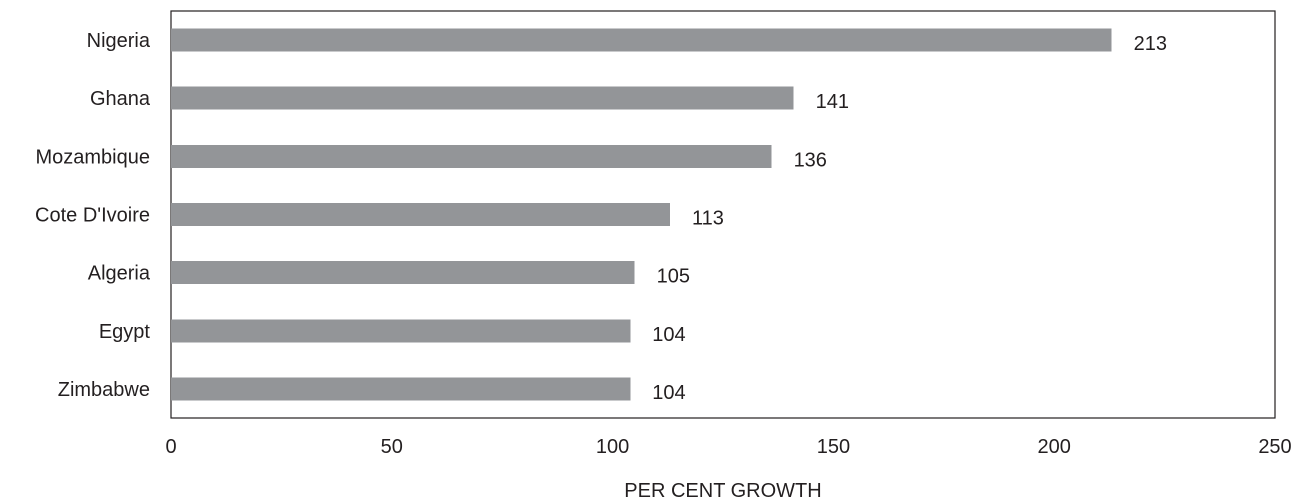  What do you see at coordinates (668, 393) in the screenshot?
I see `data-label-zimbabwe: 104` at bounding box center [668, 393].